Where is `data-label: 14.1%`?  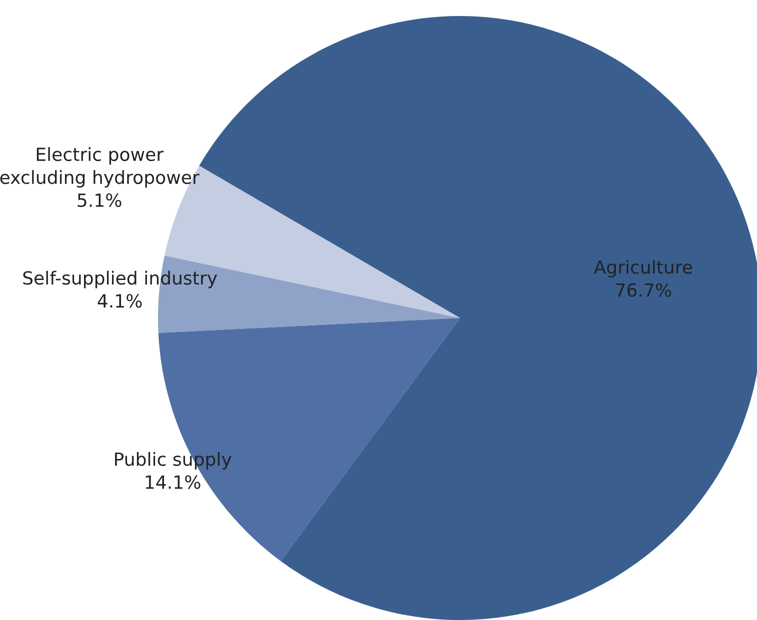
data-label: 14.1% is located at coordinates (173, 482).